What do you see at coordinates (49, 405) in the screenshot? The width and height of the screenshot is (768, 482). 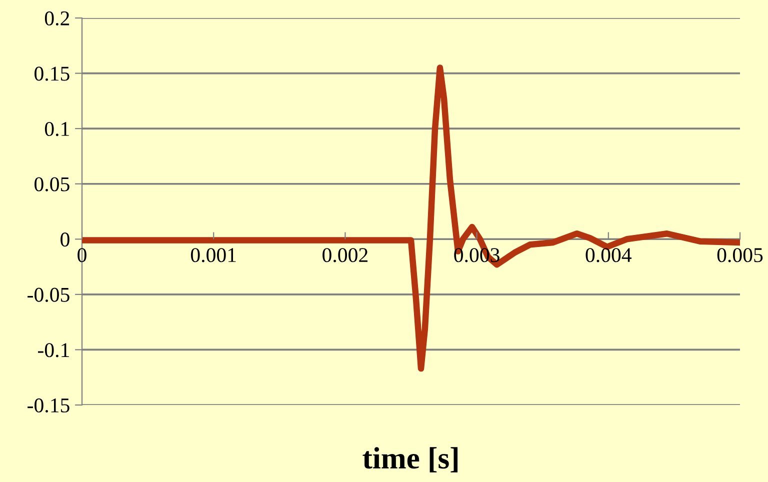 I see `y-tick-label: -0.15` at bounding box center [49, 405].